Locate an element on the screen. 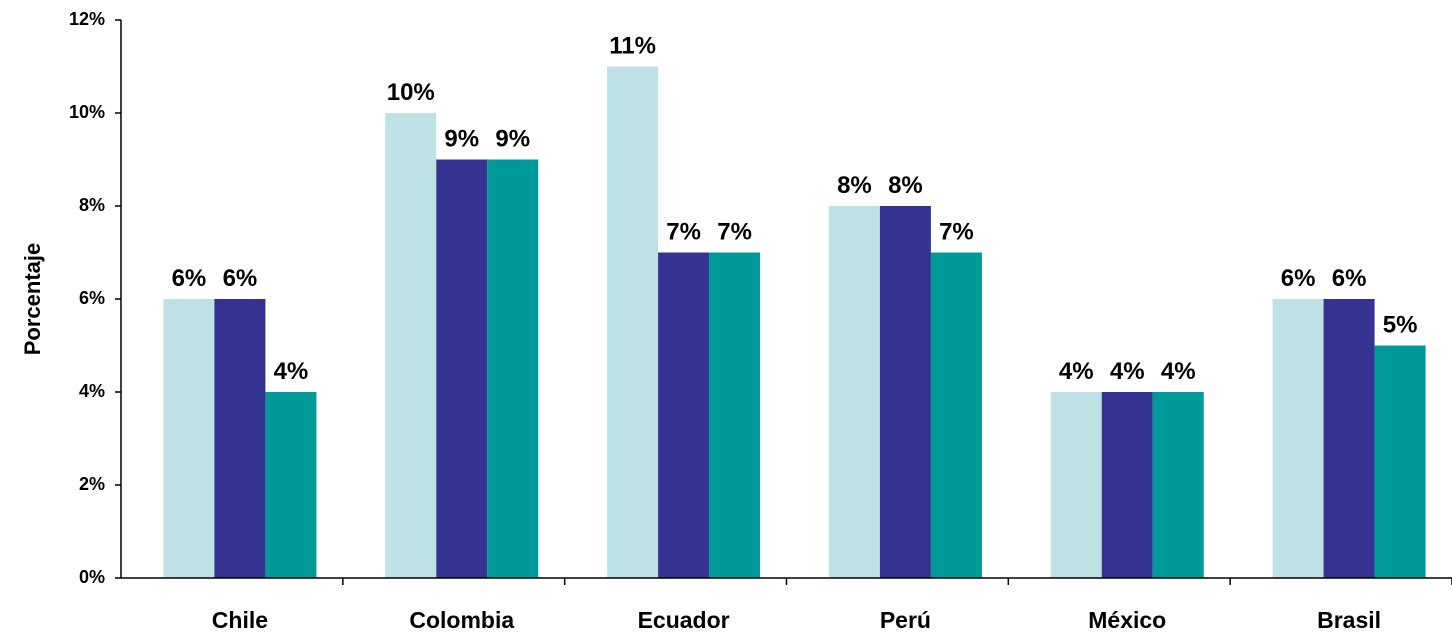  y-tick-label: 2% is located at coordinates (92, 484).